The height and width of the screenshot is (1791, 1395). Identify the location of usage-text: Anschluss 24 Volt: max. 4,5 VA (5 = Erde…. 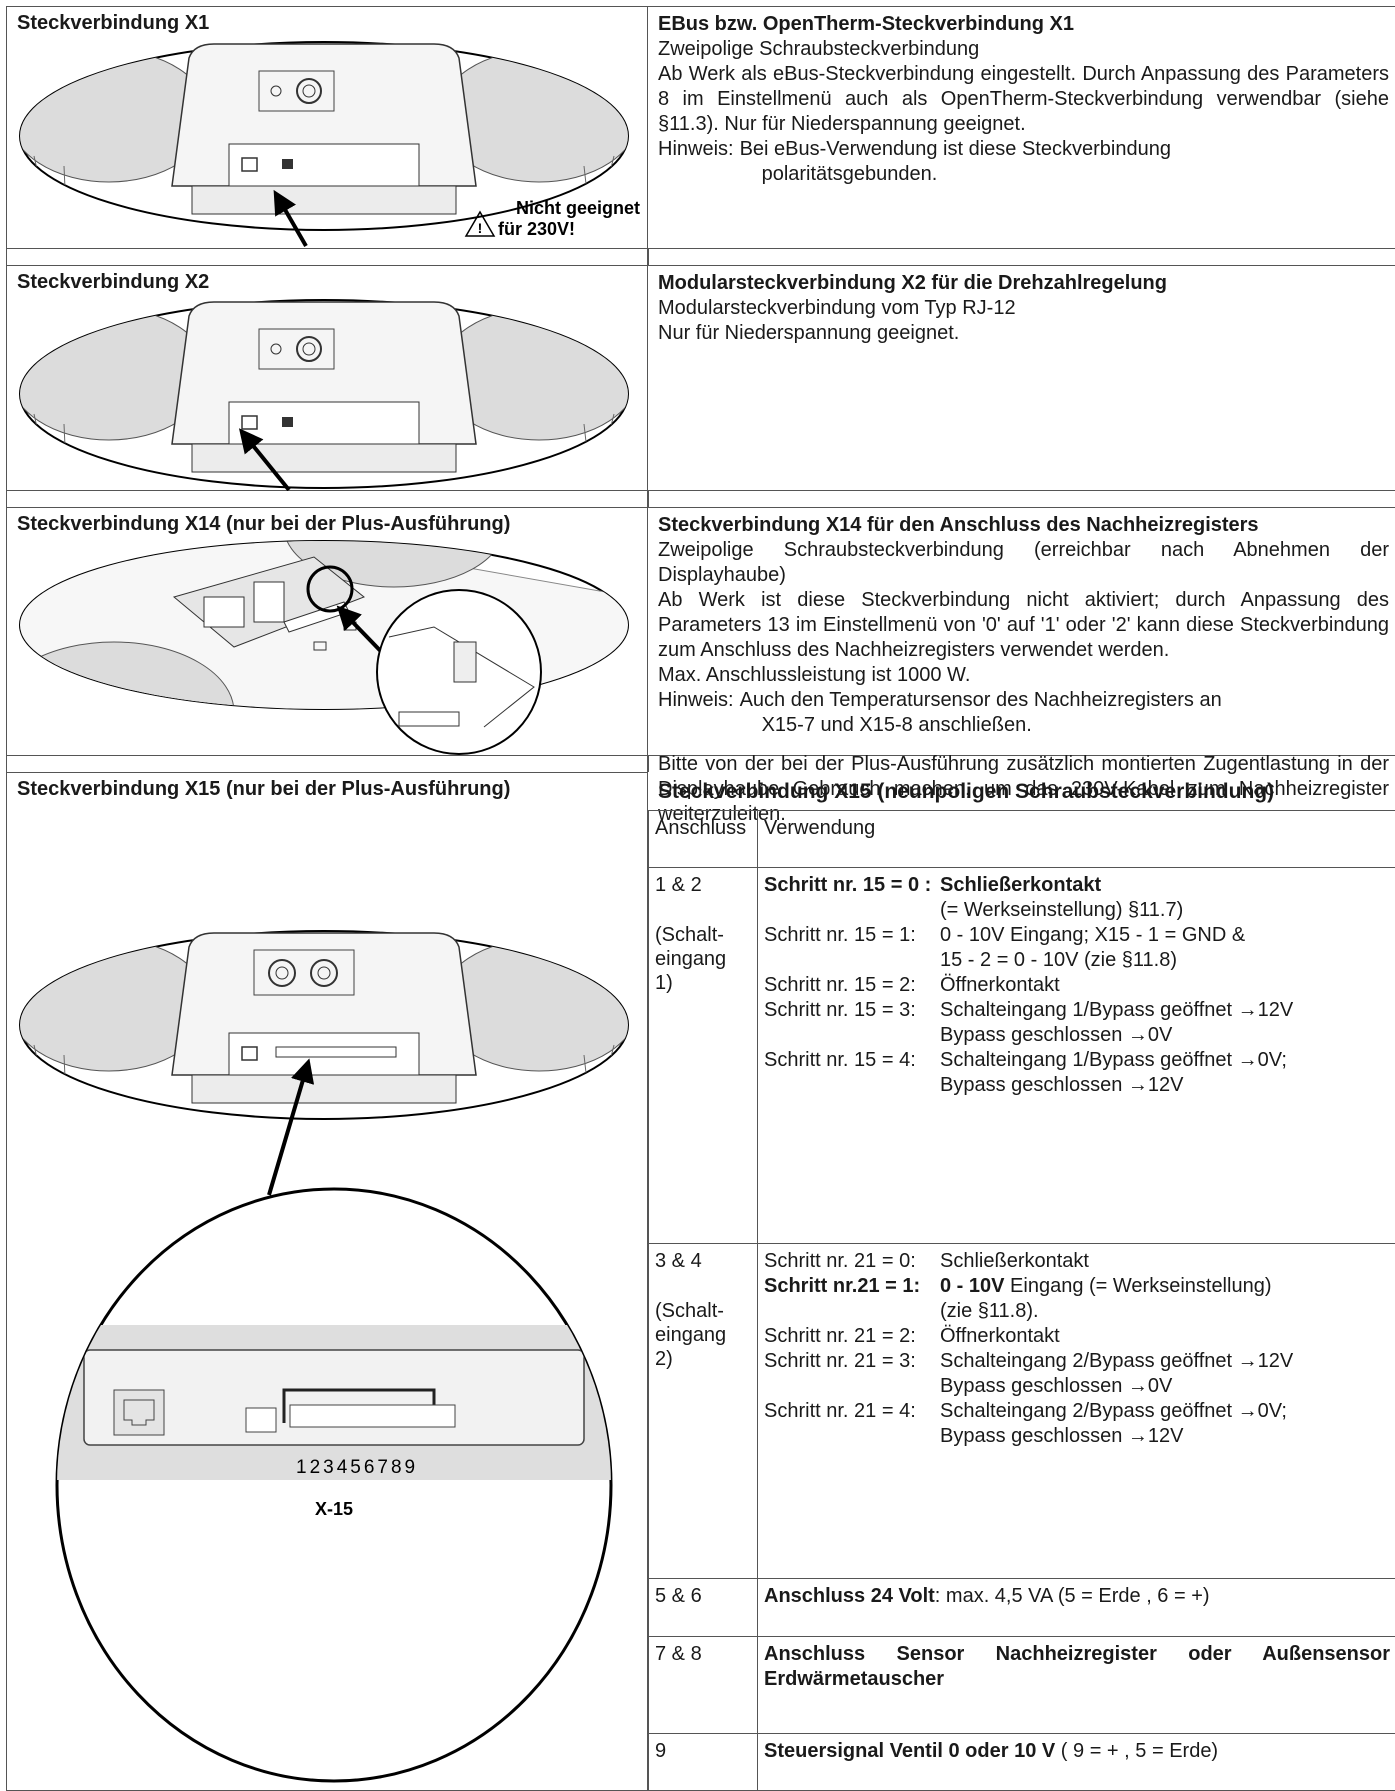
(987, 1596).